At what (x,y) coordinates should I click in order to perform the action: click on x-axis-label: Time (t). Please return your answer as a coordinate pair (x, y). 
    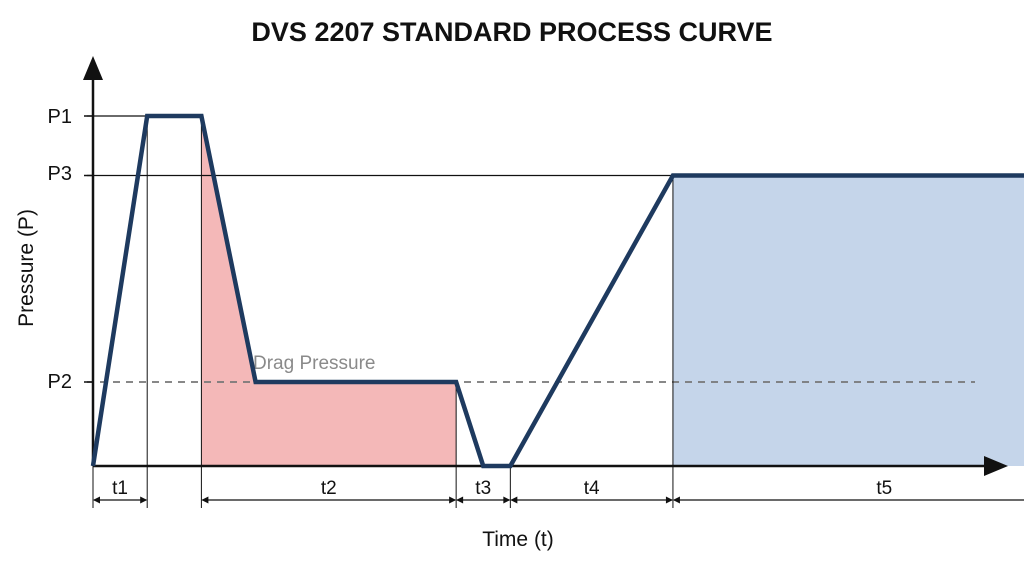
    Looking at the image, I should click on (518, 539).